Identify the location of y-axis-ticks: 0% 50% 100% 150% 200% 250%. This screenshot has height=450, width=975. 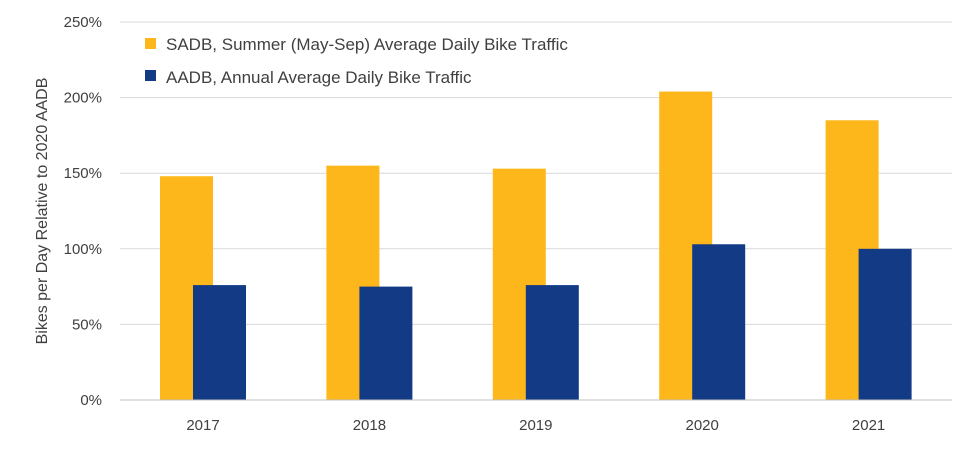
(83, 211).